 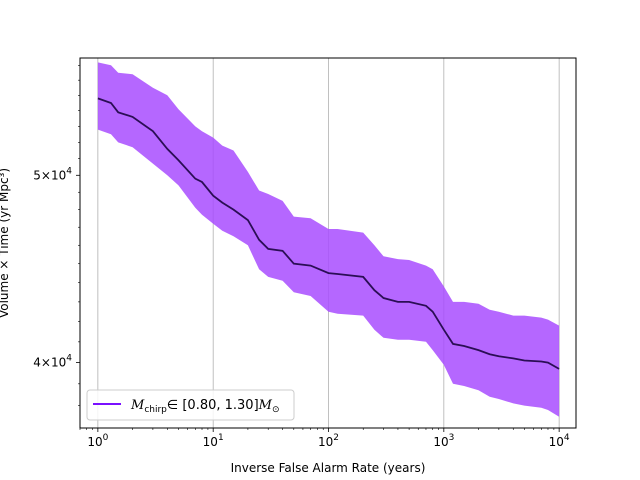 What do you see at coordinates (328, 468) in the screenshot?
I see `x-axis-label: Inverse False Alarm Rate (years)` at bounding box center [328, 468].